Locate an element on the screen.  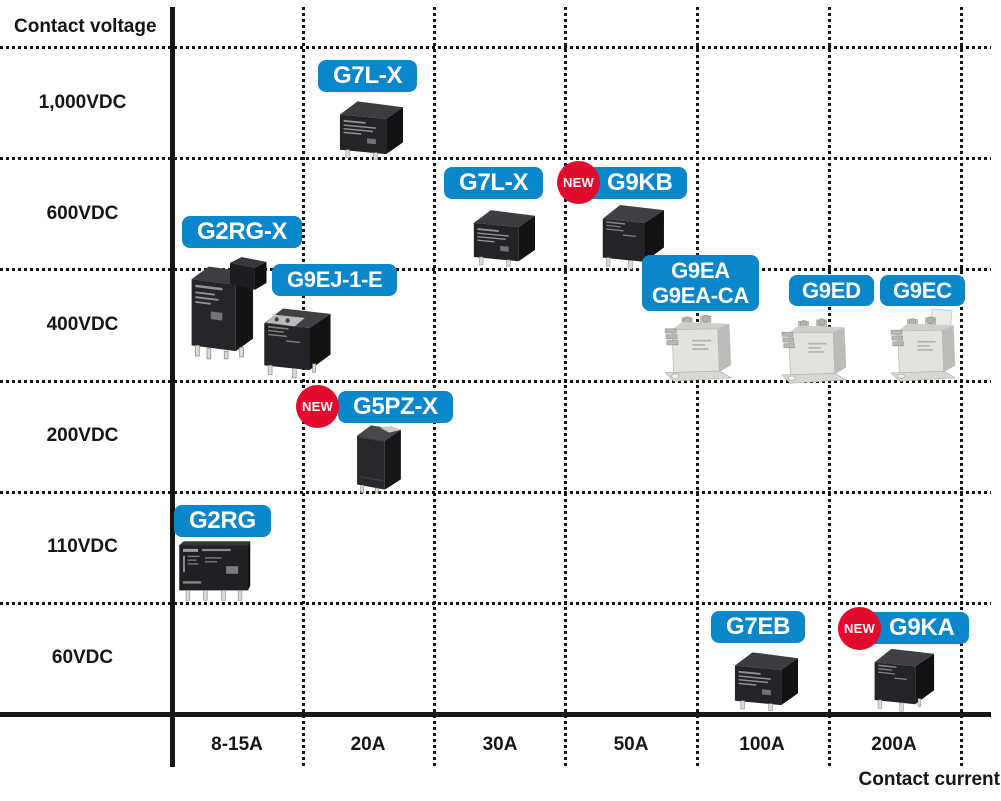
product-badge-g9kb: NEW G9KB is located at coordinates (622, 182).